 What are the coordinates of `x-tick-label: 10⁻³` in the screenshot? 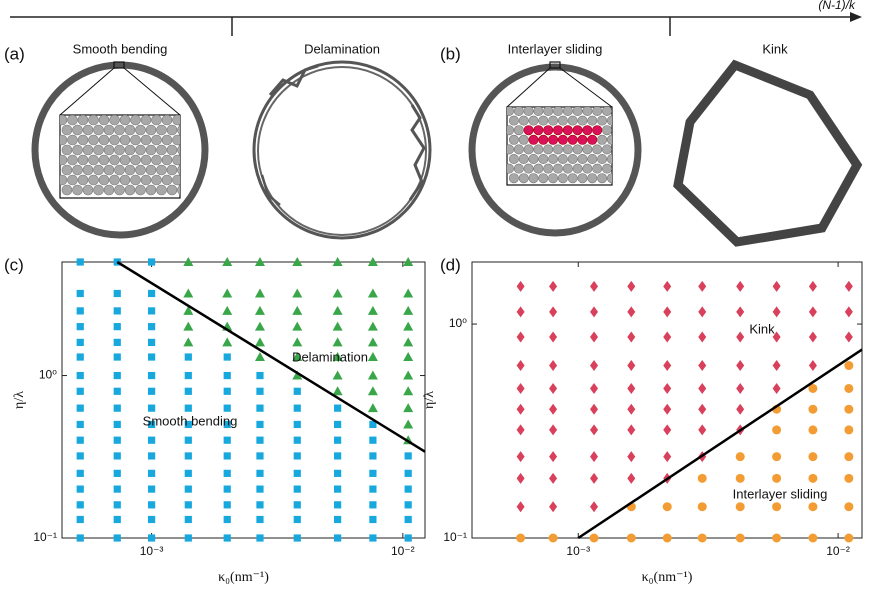 It's located at (578, 551).